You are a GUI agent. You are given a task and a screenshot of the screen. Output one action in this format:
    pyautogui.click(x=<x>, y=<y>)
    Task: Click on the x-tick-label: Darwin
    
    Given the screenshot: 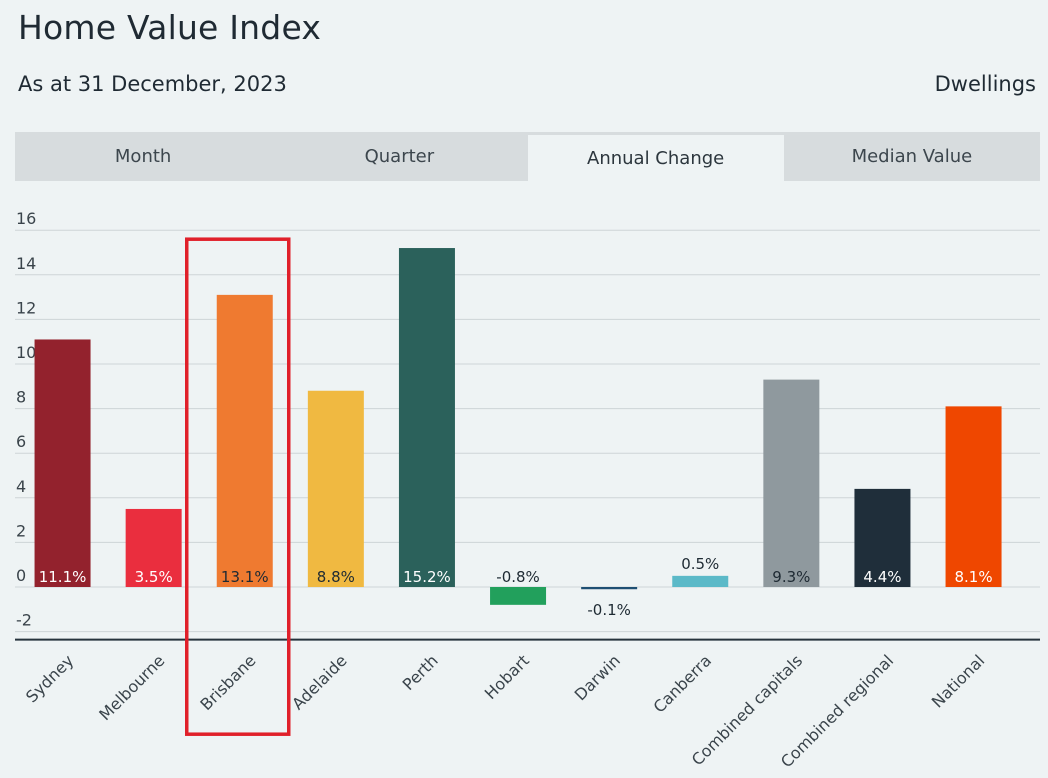 What is the action you would take?
    pyautogui.click(x=597, y=677)
    